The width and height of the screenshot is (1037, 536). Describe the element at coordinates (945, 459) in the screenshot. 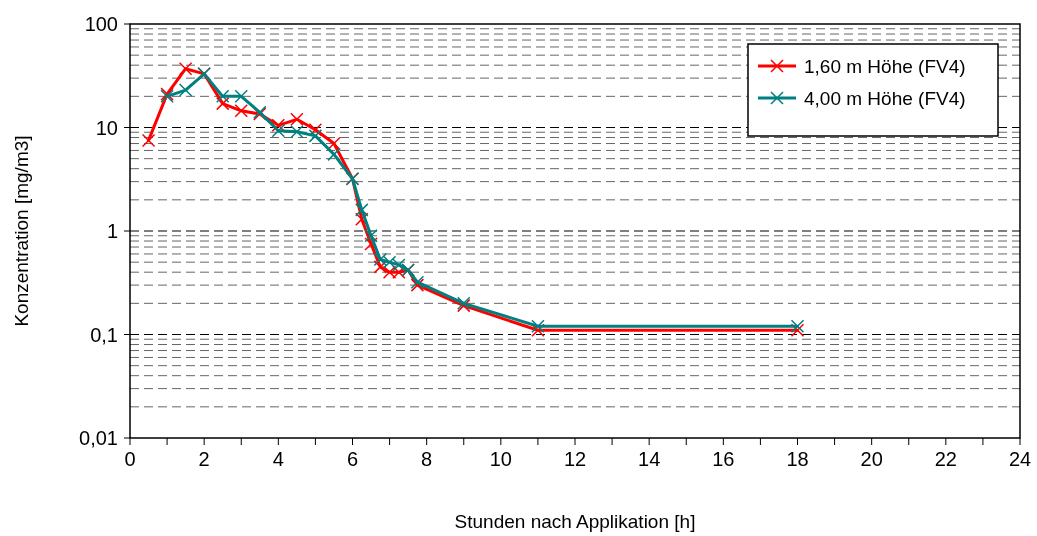

I see `x-tick-label: 22` at that location.